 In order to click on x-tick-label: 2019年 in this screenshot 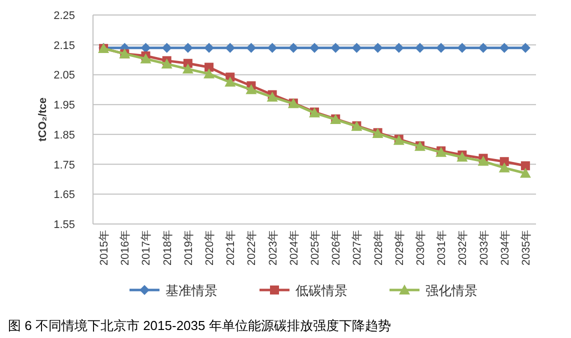, I will do `click(188, 248)`.